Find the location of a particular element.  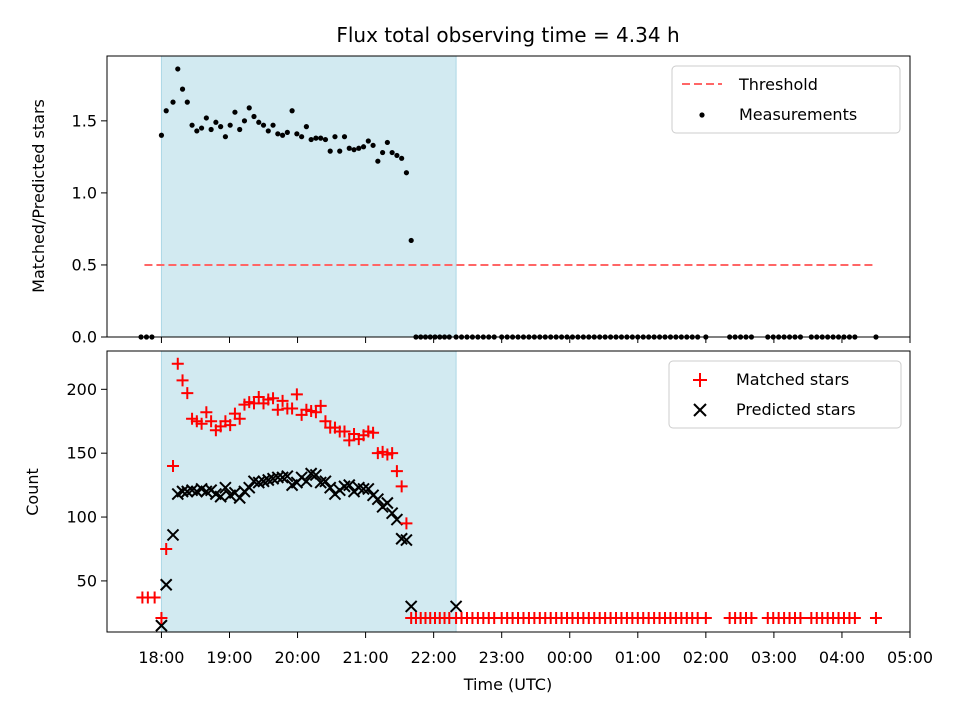

y-tick-label: 200 is located at coordinates (81, 389).